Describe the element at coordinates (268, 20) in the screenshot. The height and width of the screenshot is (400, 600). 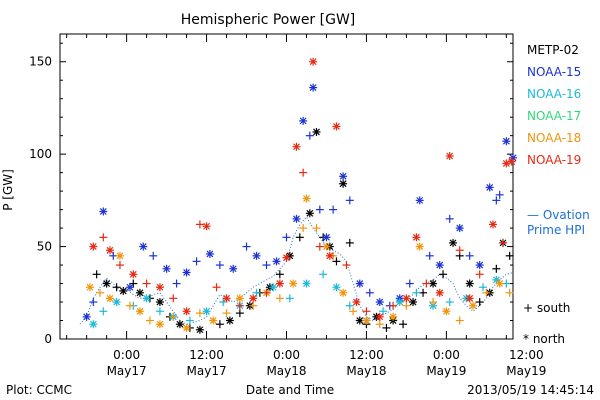
I see `chart-title: Hemispheric Power [GW]` at that location.